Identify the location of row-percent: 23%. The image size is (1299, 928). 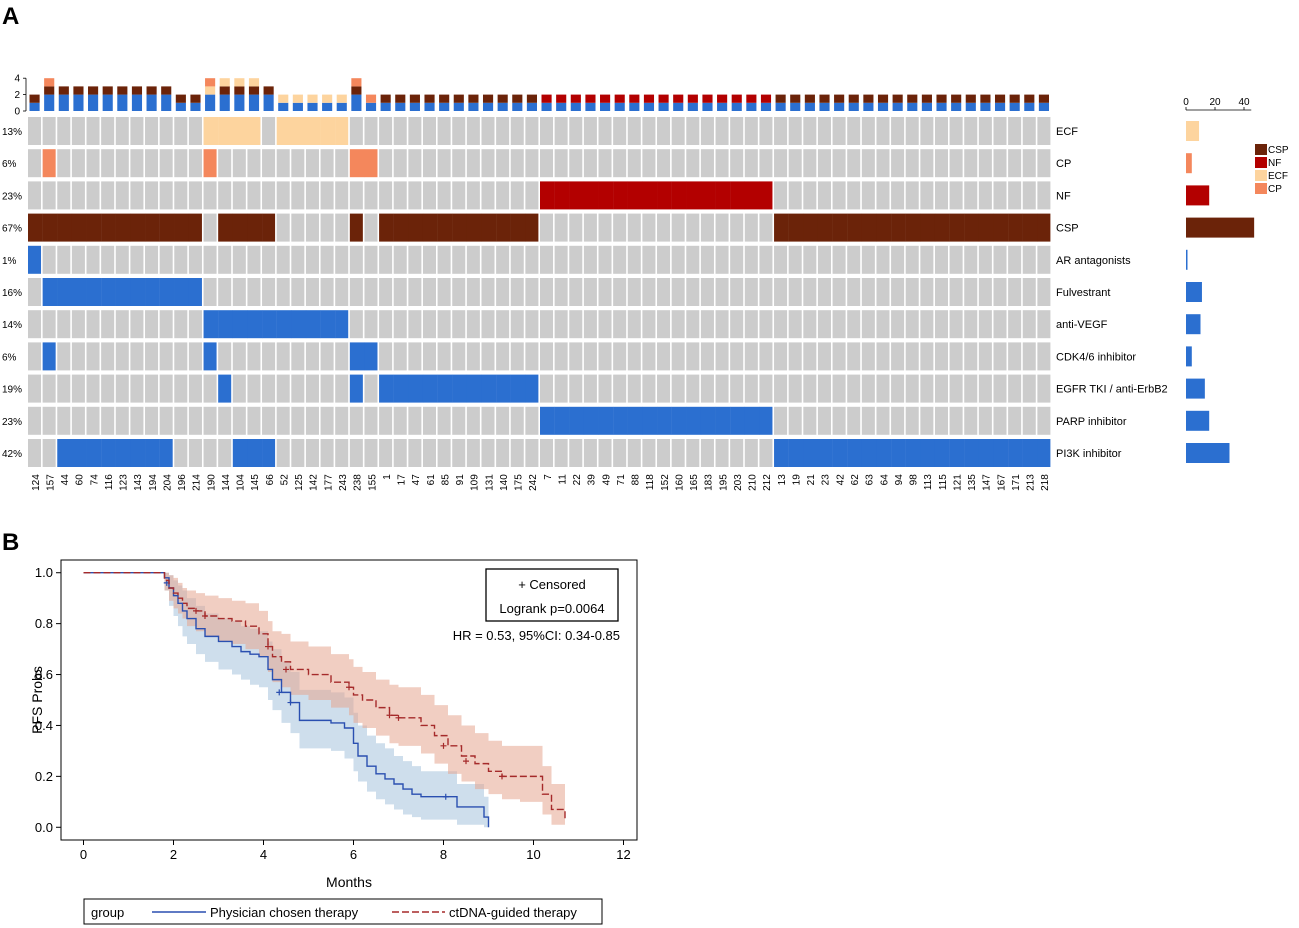
(12, 196).